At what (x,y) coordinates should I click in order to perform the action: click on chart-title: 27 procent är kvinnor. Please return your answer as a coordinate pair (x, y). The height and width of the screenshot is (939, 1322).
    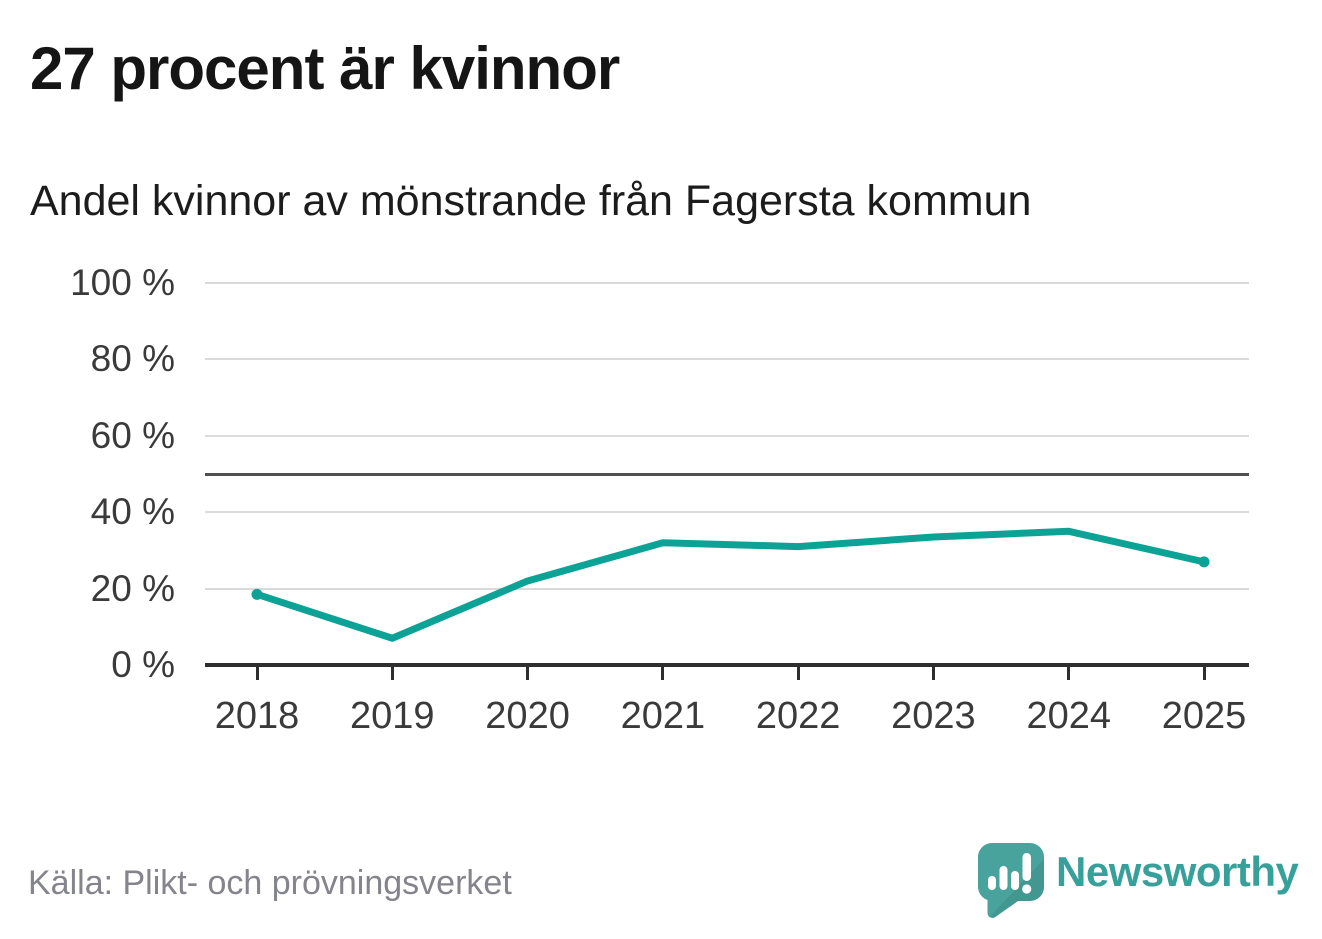
    Looking at the image, I should click on (325, 68).